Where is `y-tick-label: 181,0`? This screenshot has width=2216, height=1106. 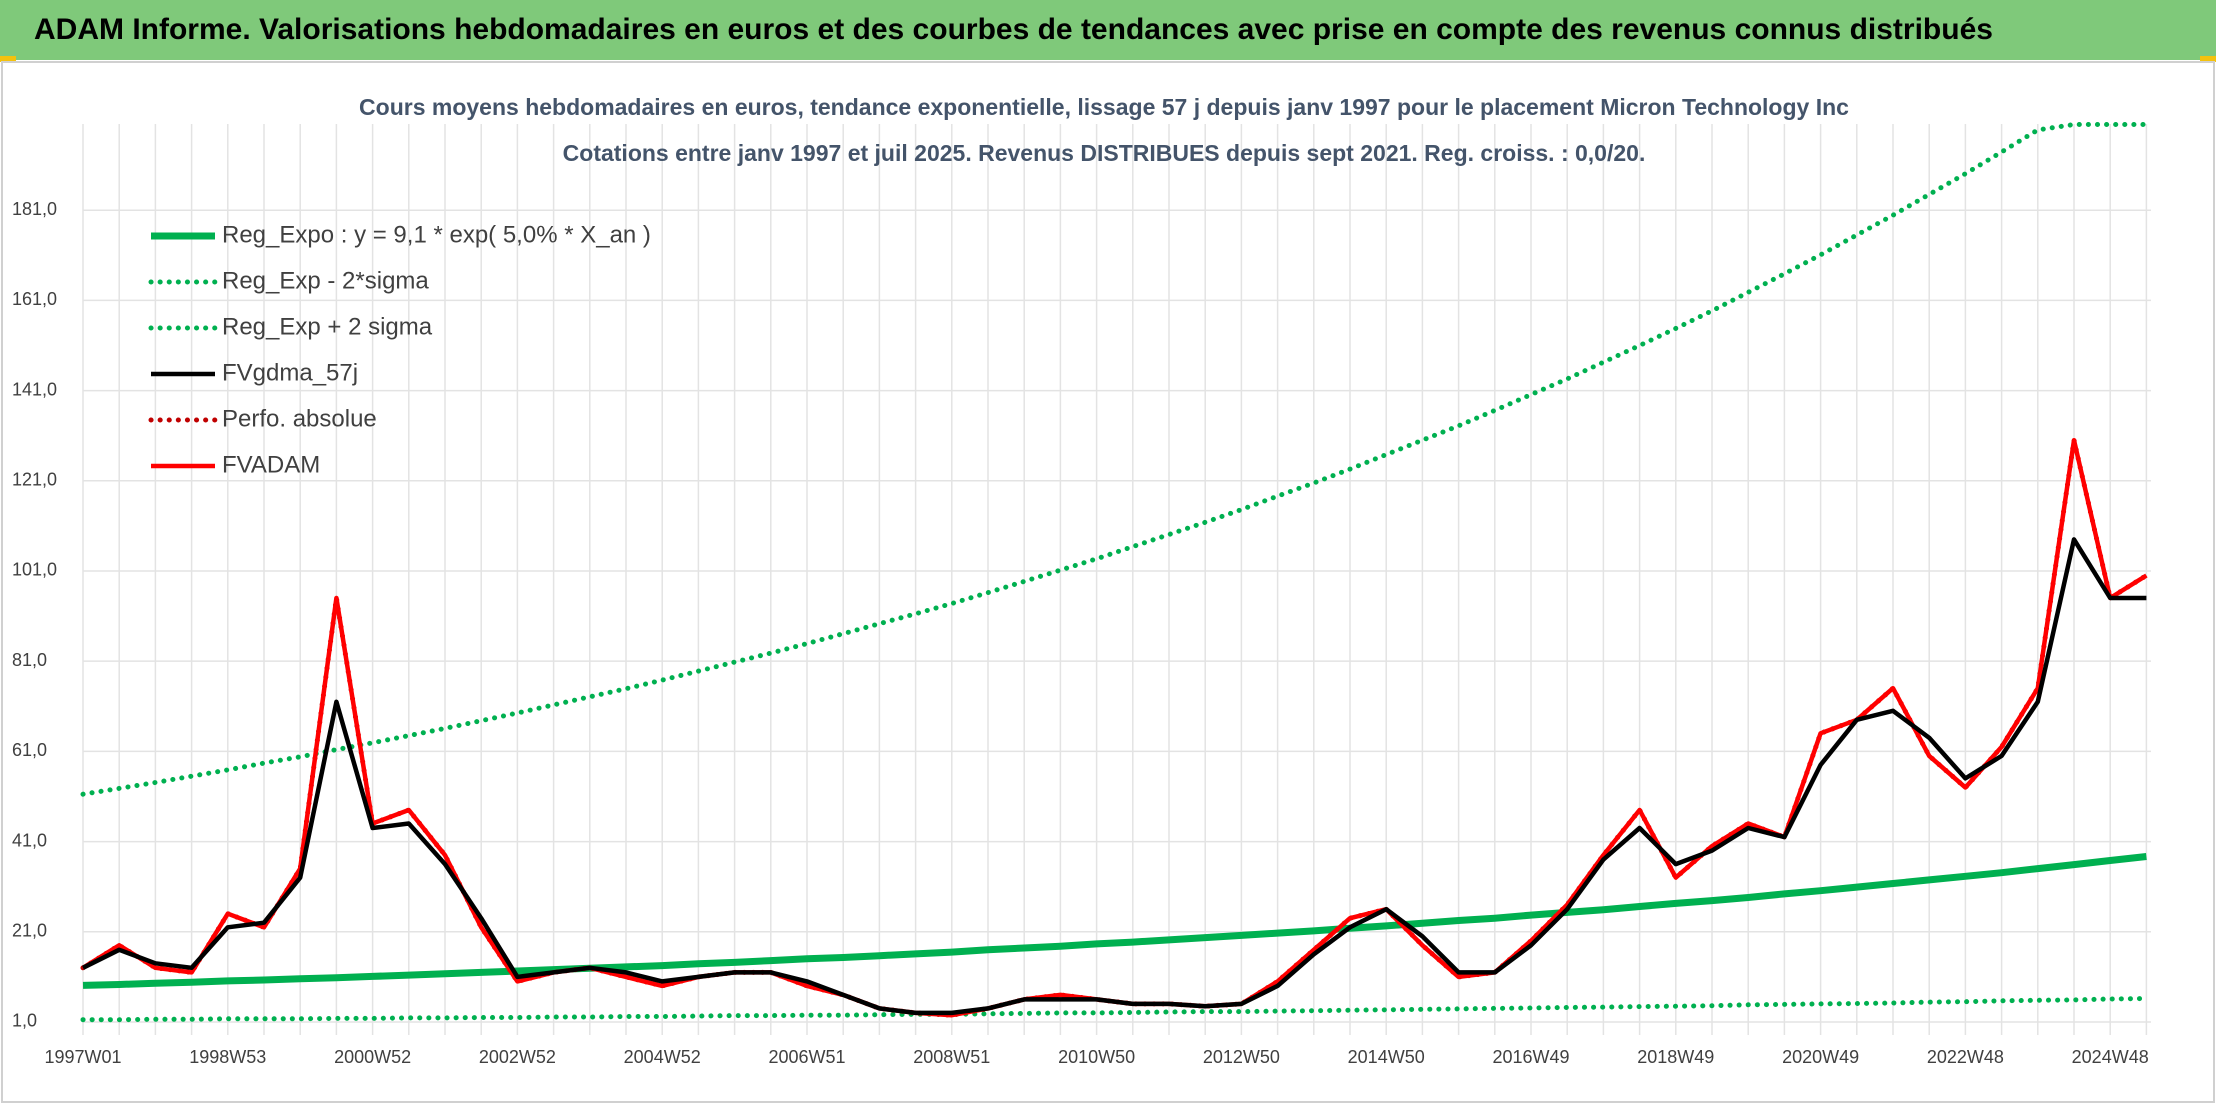
y-tick-label: 181,0 is located at coordinates (34, 209).